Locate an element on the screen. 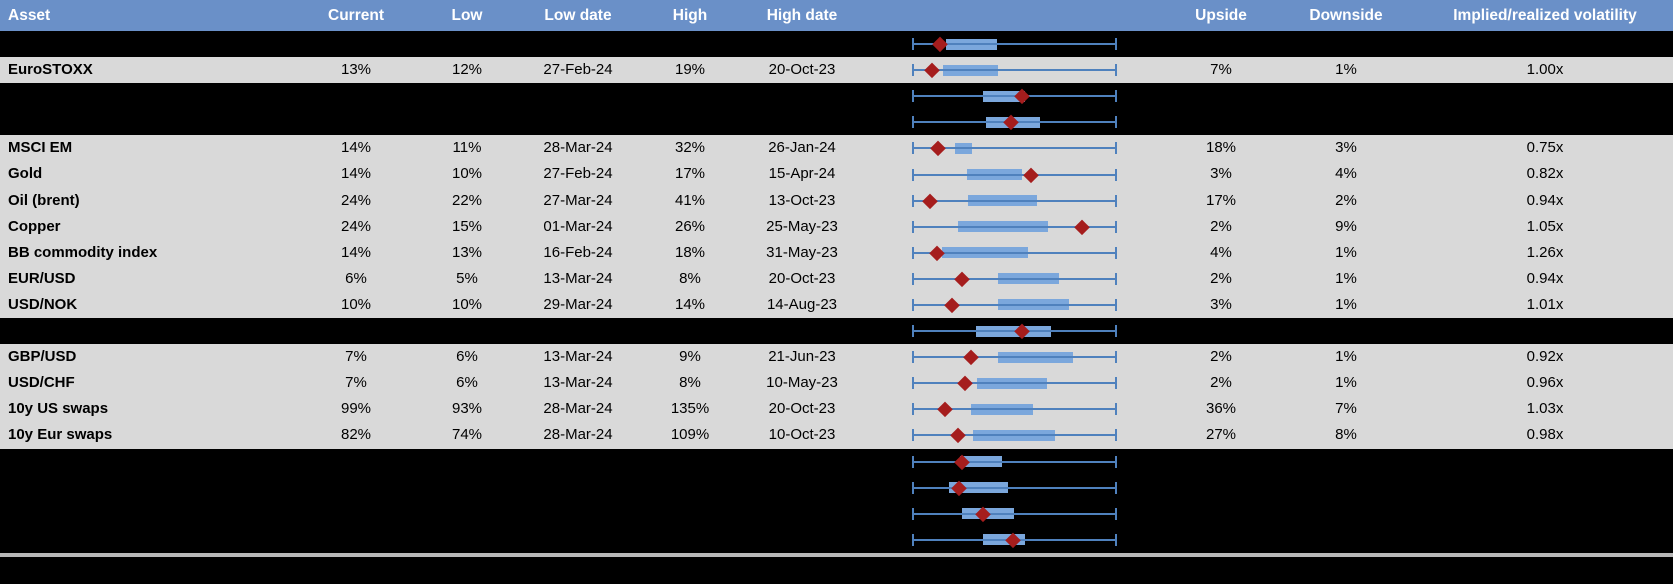 The height and width of the screenshot is (584, 1673). high-date: 20-Oct-23 is located at coordinates (802, 278).